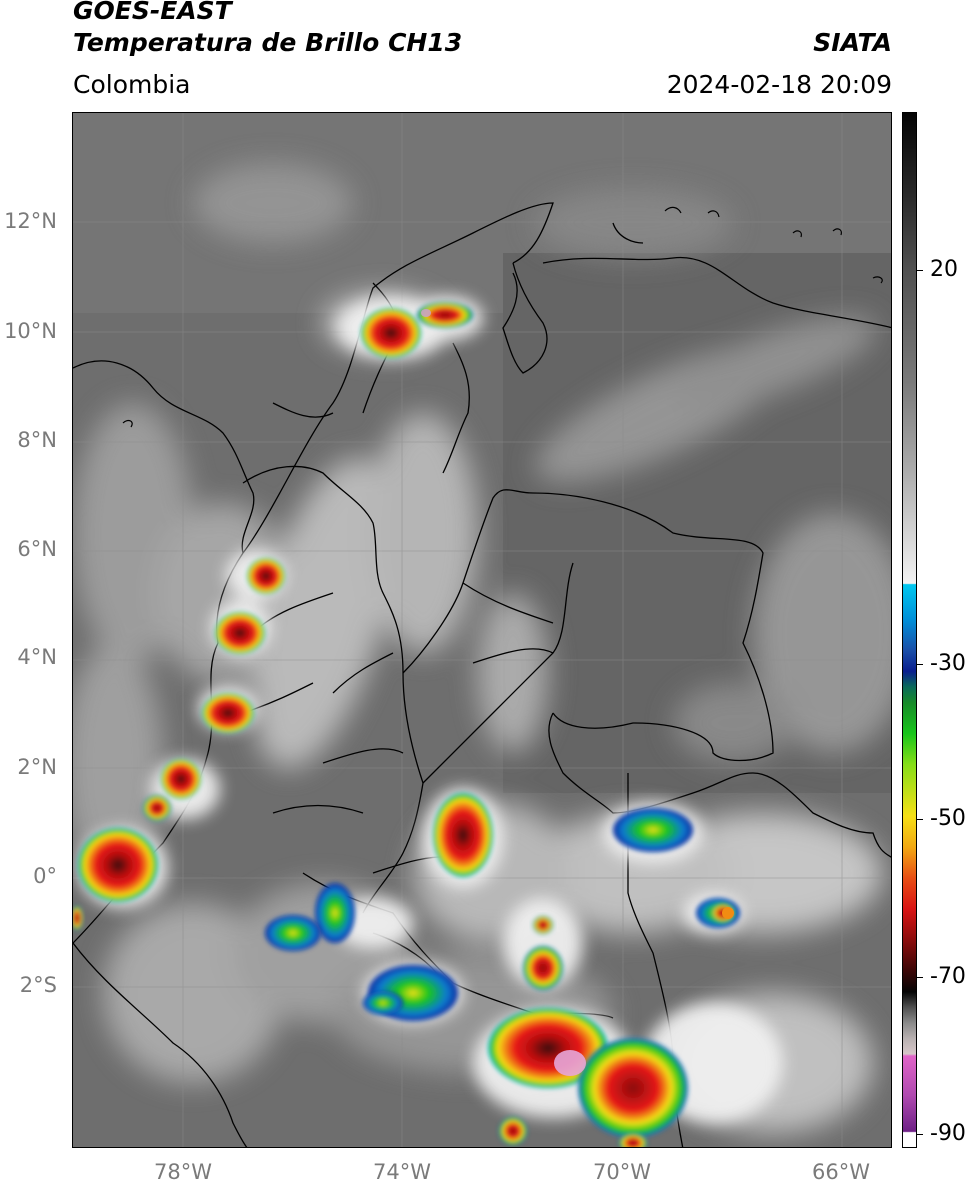  What do you see at coordinates (502, 317) in the screenshot?
I see `islands` at bounding box center [502, 317].